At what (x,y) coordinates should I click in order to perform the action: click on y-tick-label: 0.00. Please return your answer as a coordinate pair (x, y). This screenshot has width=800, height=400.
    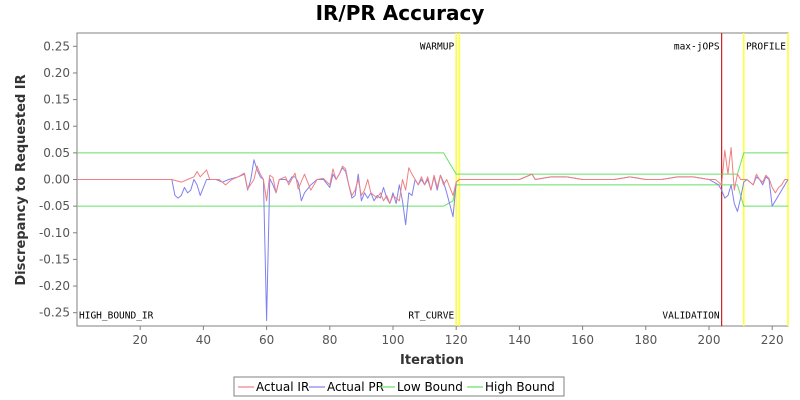
    Looking at the image, I should click on (56, 180).